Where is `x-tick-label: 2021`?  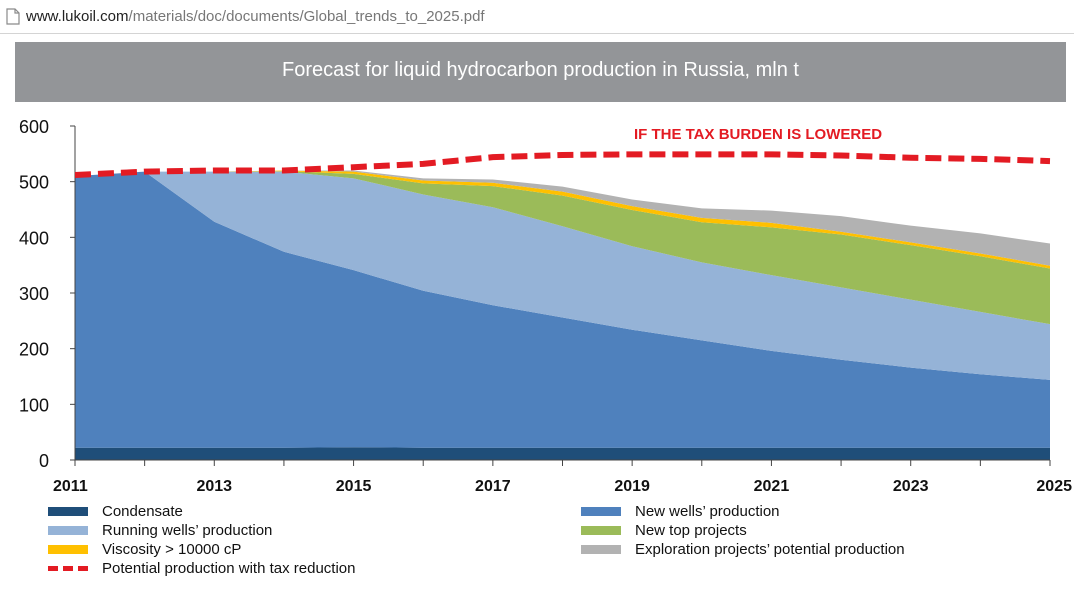 x-tick-label: 2021 is located at coordinates (772, 486).